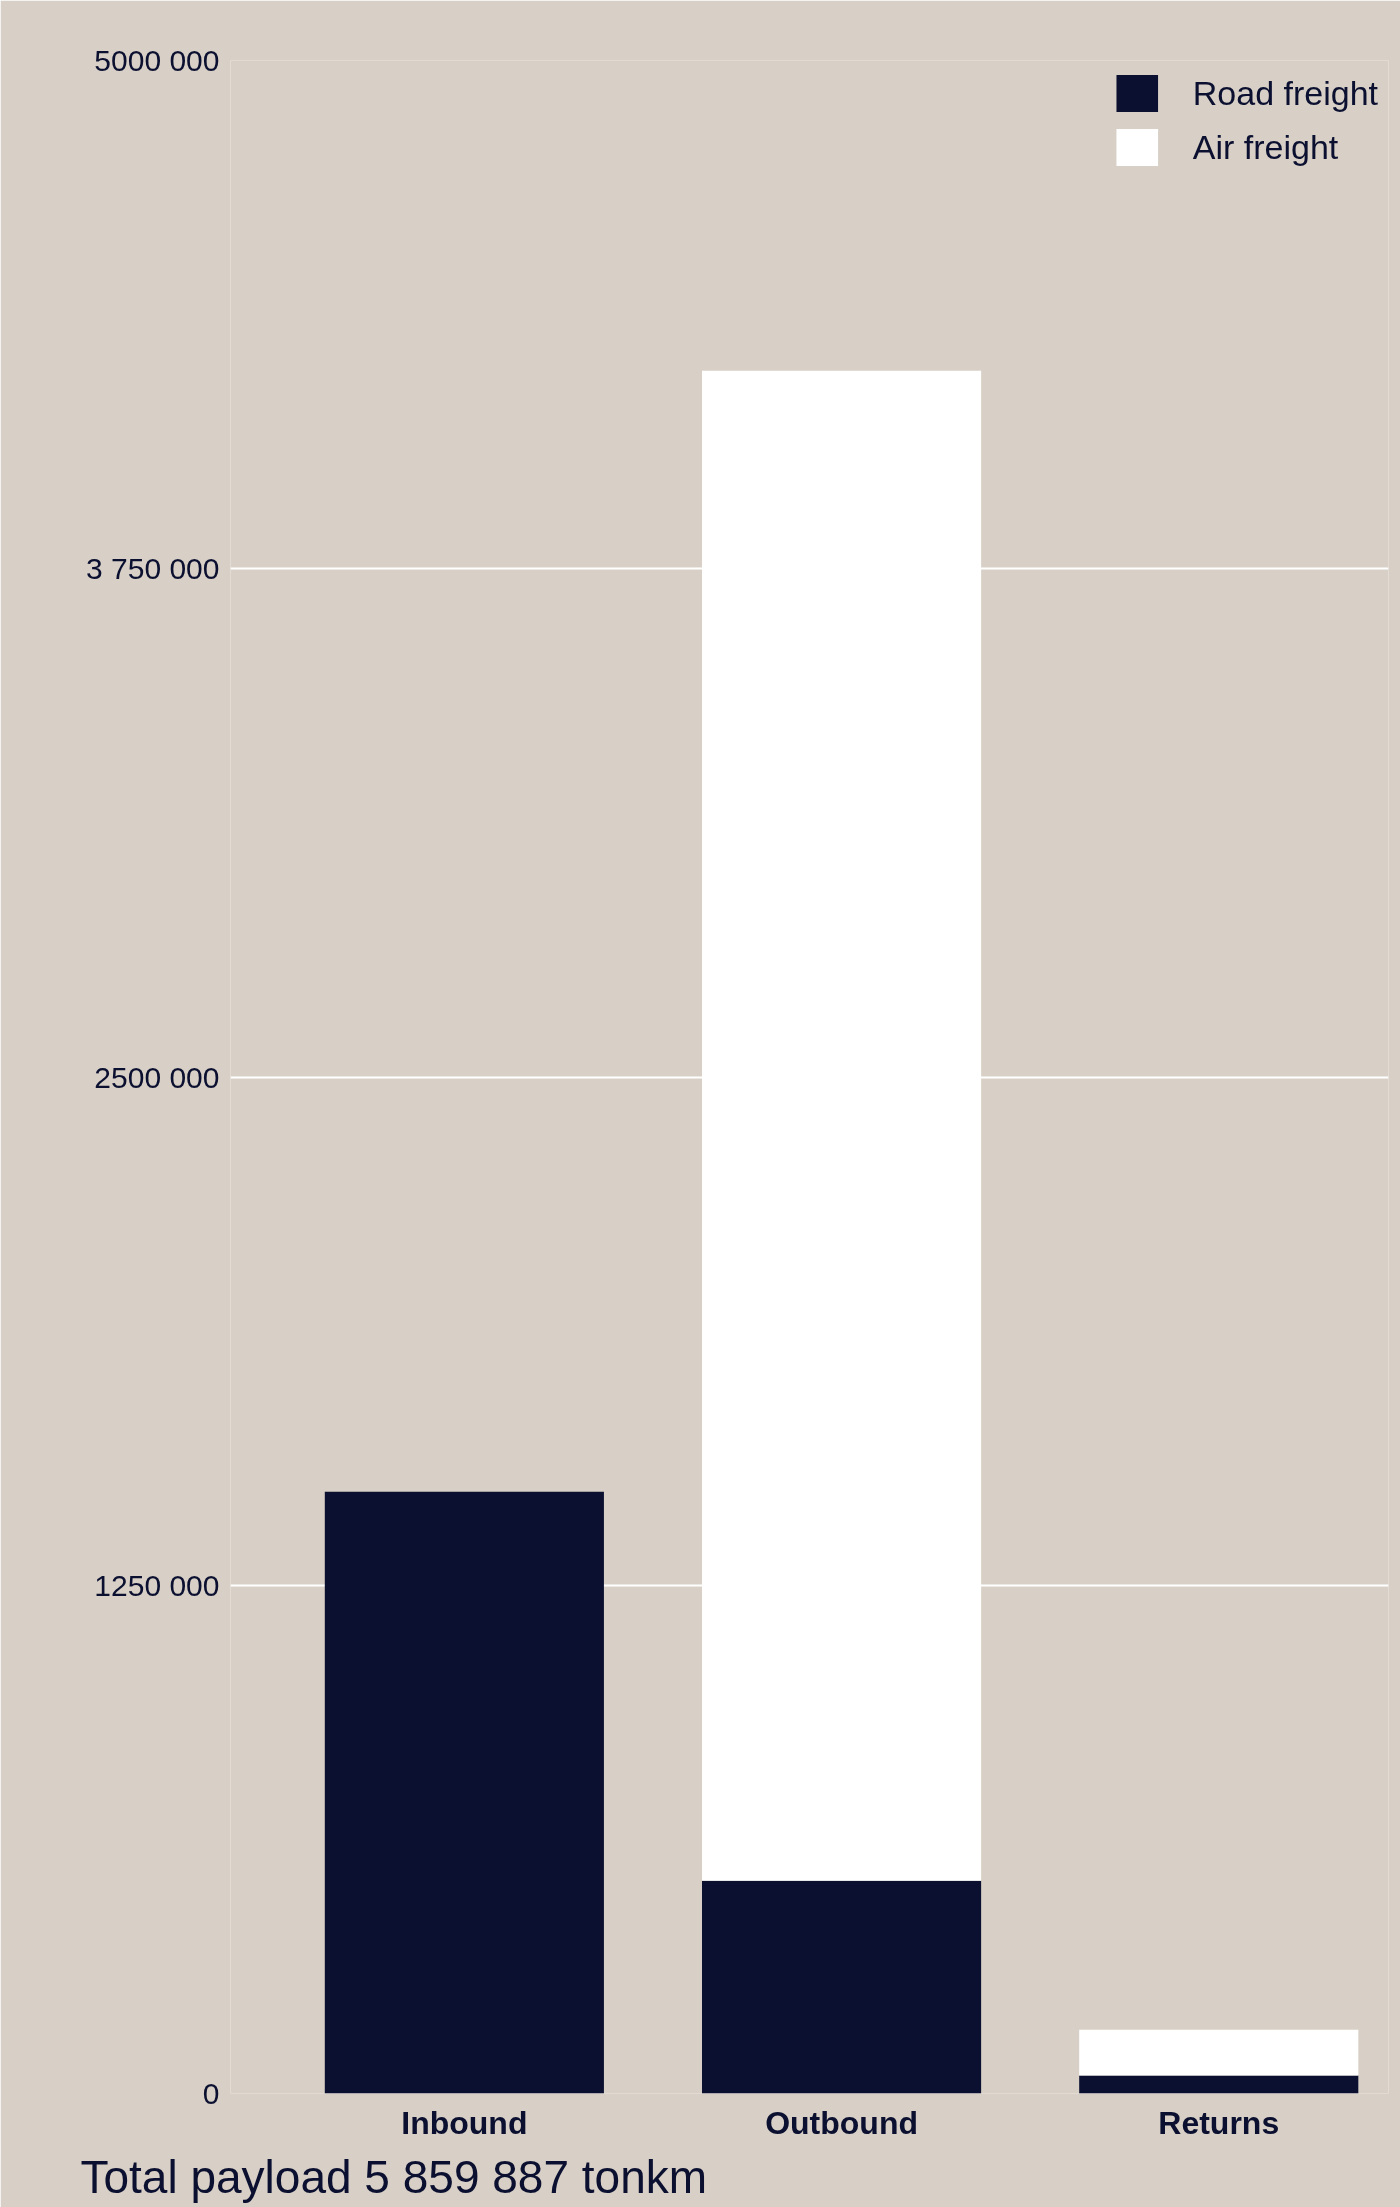 This screenshot has width=1400, height=2207. I want to click on text: Total payload 5 859 887 tonkm, so click(394, 2176).